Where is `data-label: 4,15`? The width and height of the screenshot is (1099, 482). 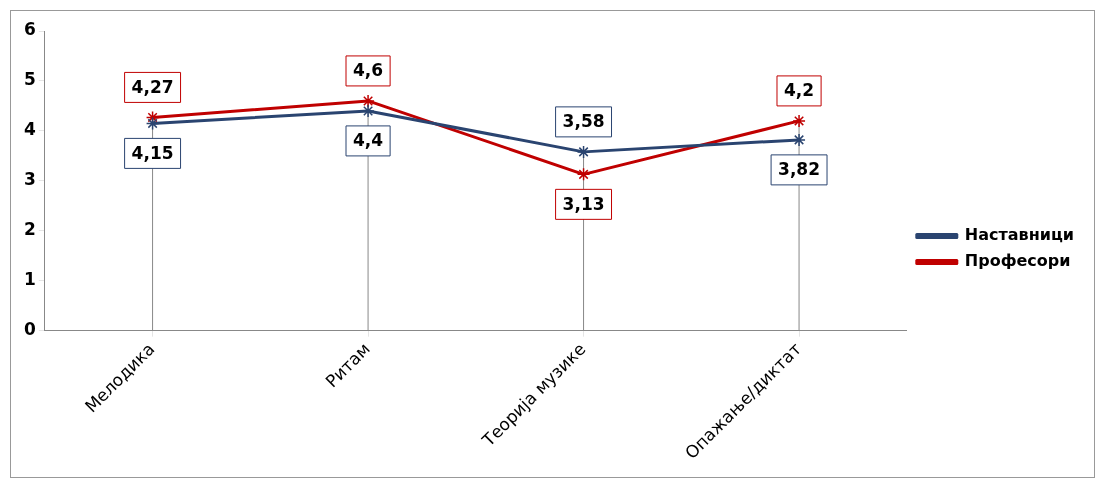
data-label: 4,15 is located at coordinates (152, 152).